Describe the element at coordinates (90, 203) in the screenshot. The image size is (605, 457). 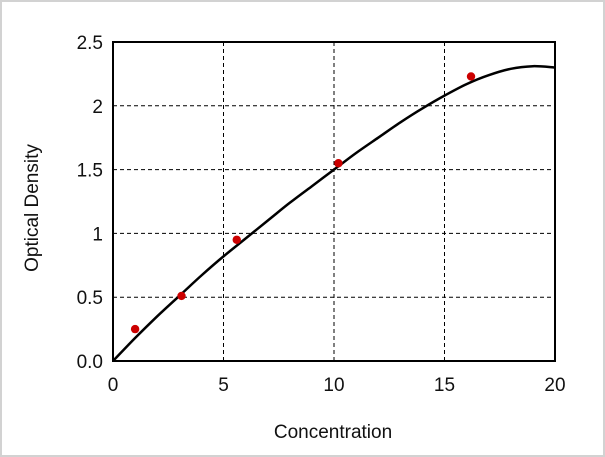
I see `y-tick-labels: 0.0 0.5 1 1.5 2 2.5` at that location.